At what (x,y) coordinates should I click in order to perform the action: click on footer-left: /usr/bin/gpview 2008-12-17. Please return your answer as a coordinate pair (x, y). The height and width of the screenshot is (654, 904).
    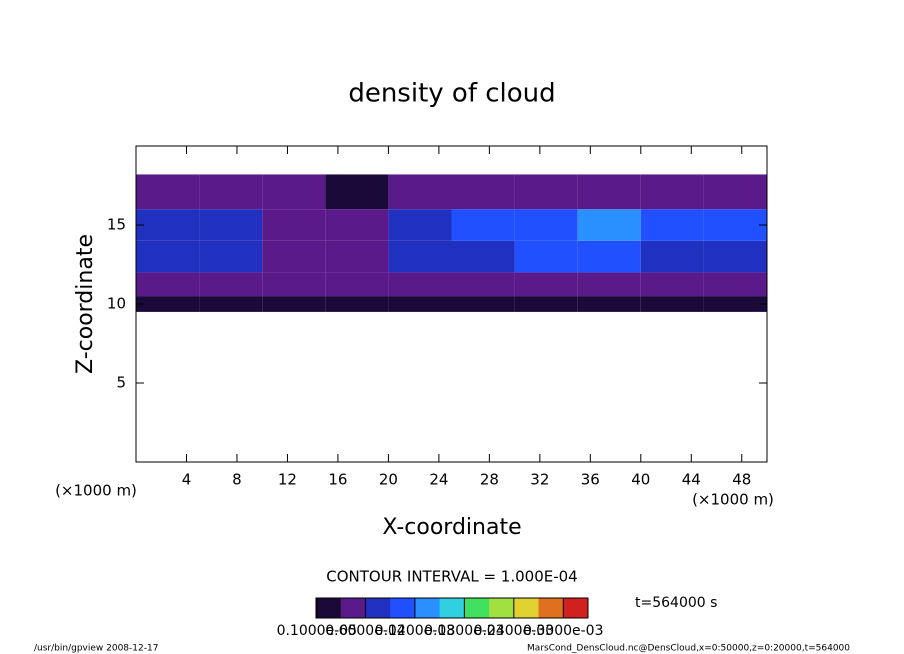
    Looking at the image, I should click on (96, 649).